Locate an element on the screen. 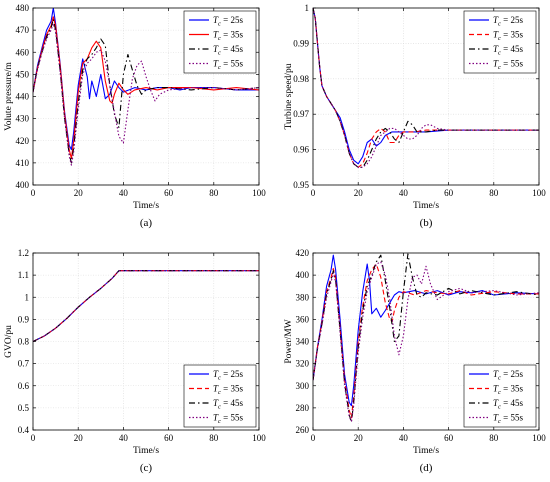  y-tick-label: 0.98 is located at coordinates (301, 79).